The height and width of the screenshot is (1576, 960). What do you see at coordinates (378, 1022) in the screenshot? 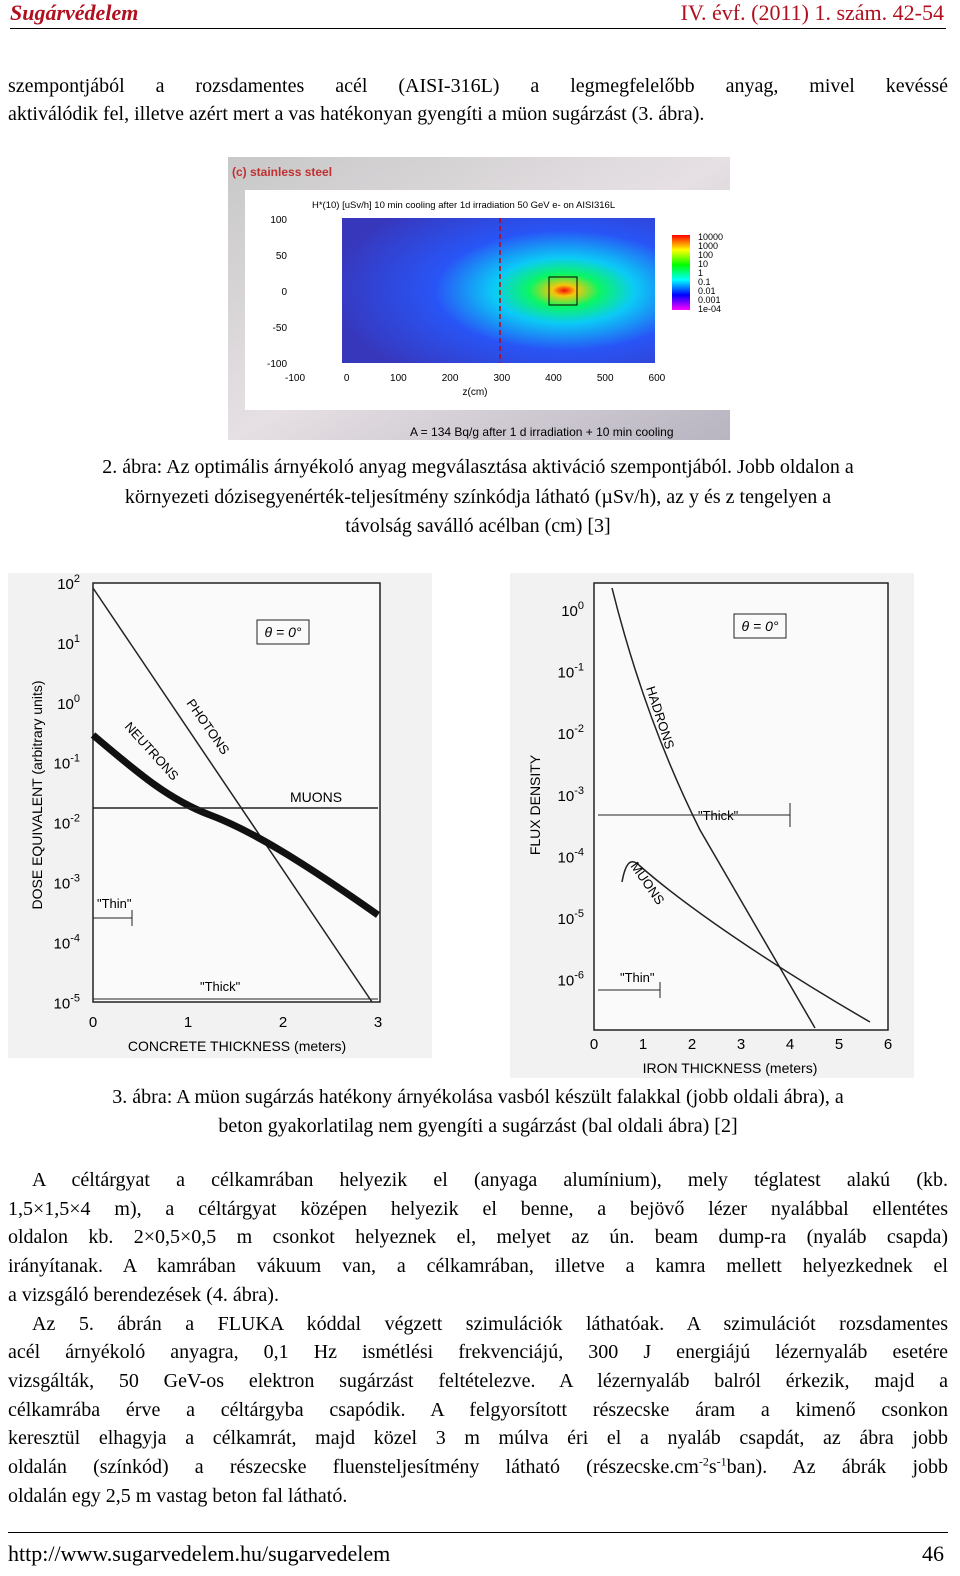
I see `x-tick-label: 3` at bounding box center [378, 1022].